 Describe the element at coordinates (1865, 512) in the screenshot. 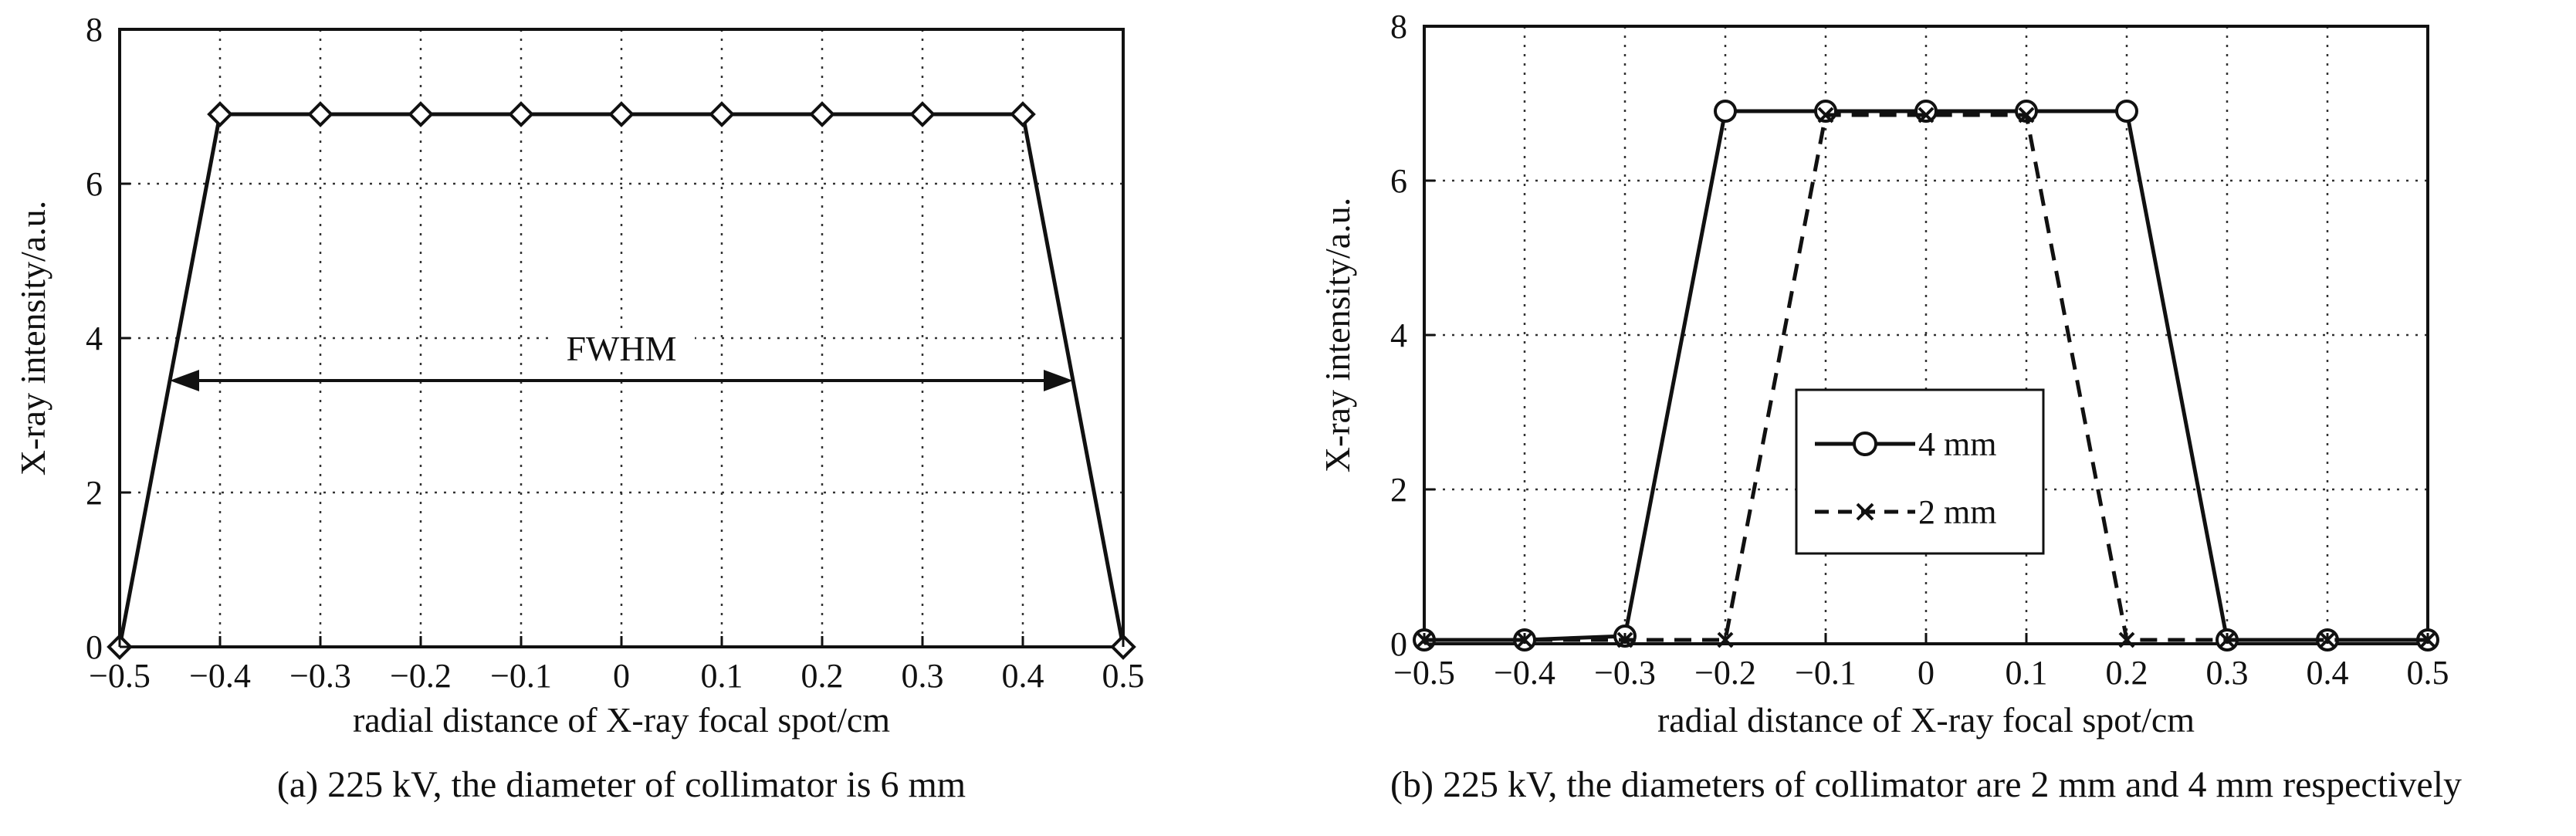

I see `legend-marker-x` at that location.